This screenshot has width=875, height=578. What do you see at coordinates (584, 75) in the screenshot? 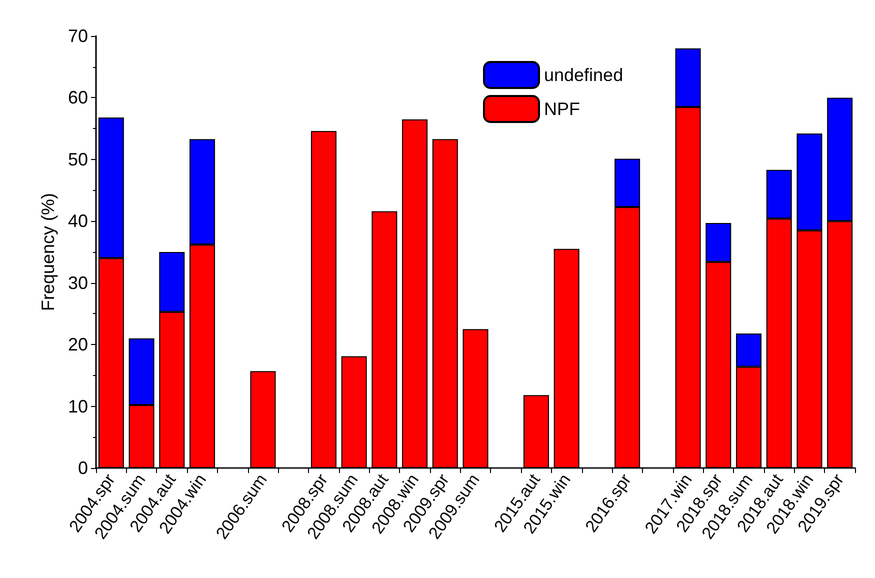
I see `legend-label: undefined` at bounding box center [584, 75].